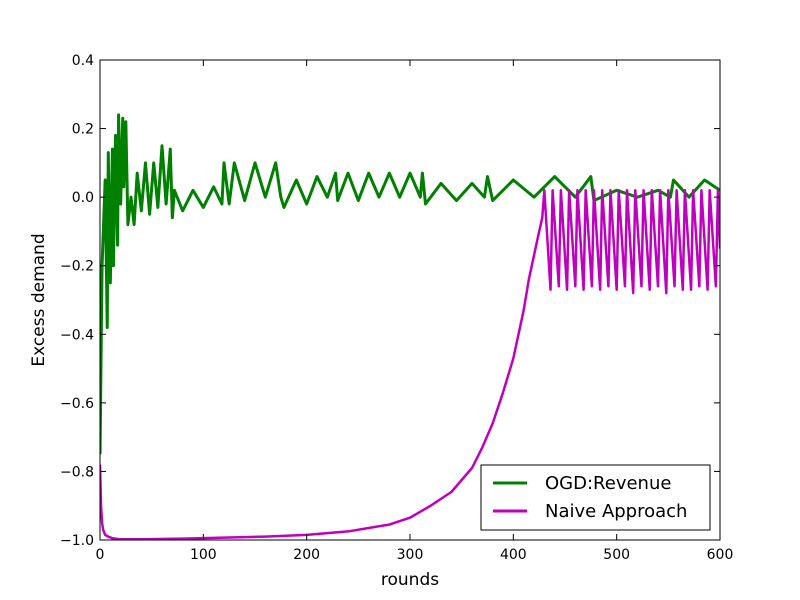 The height and width of the screenshot is (600, 800). What do you see at coordinates (77, 335) in the screenshot?
I see `y-tick-label: −0.4` at bounding box center [77, 335].